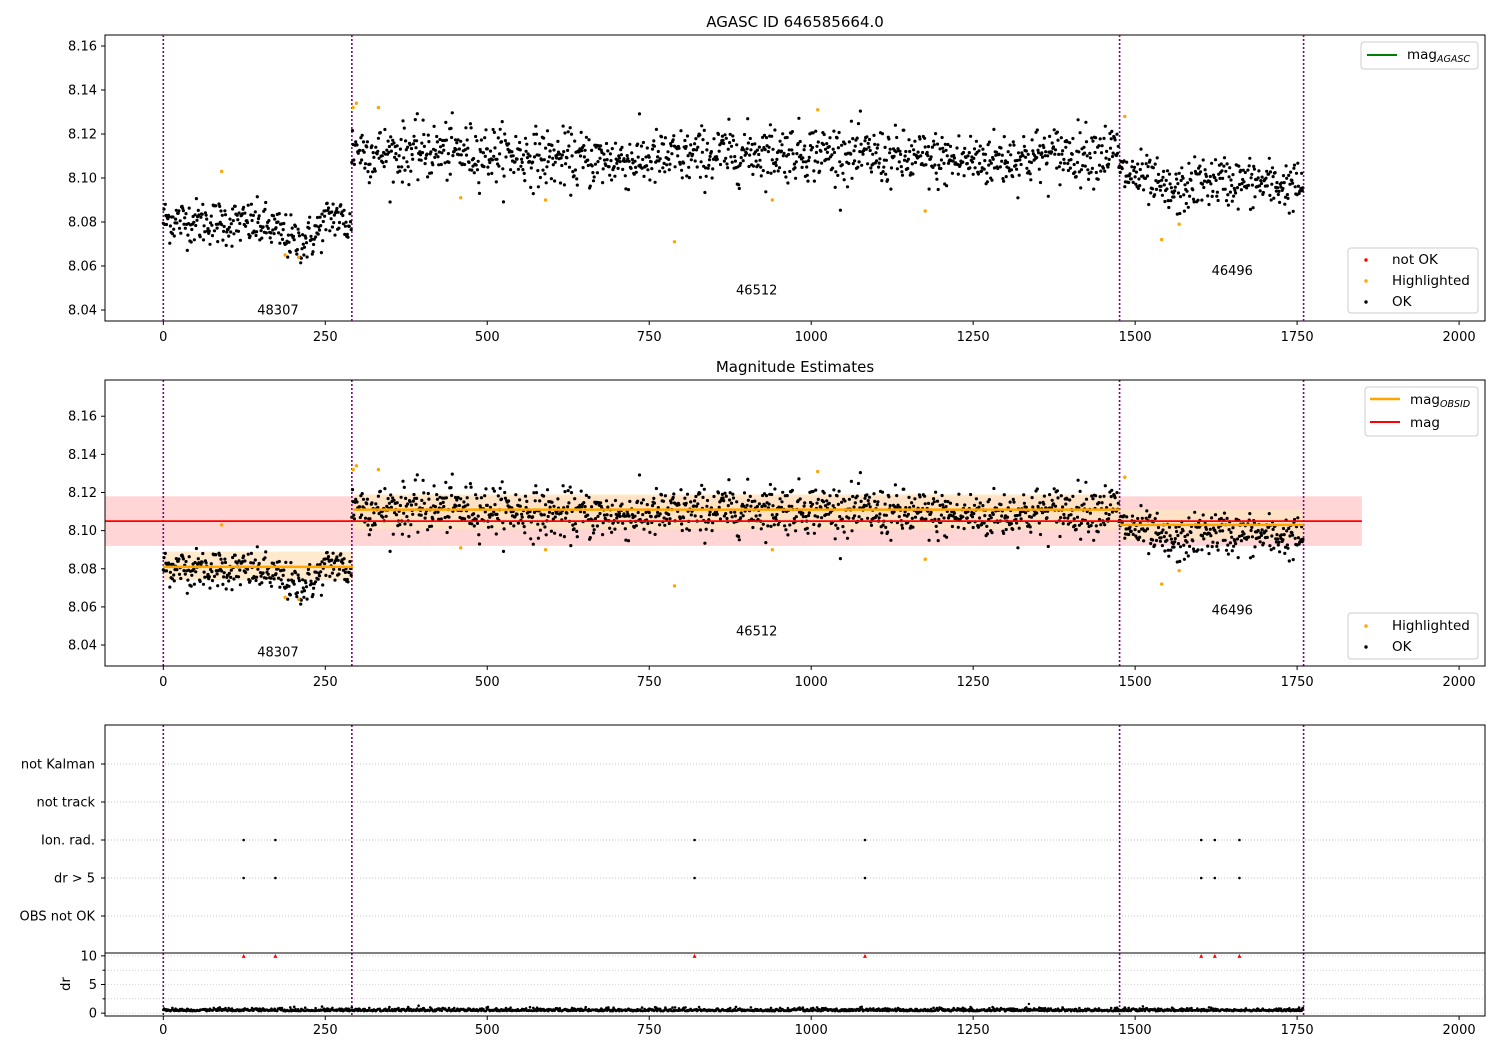  Describe the element at coordinates (1419, 55) in the screenshot. I see `top-legend-lines: magAGASC` at that location.